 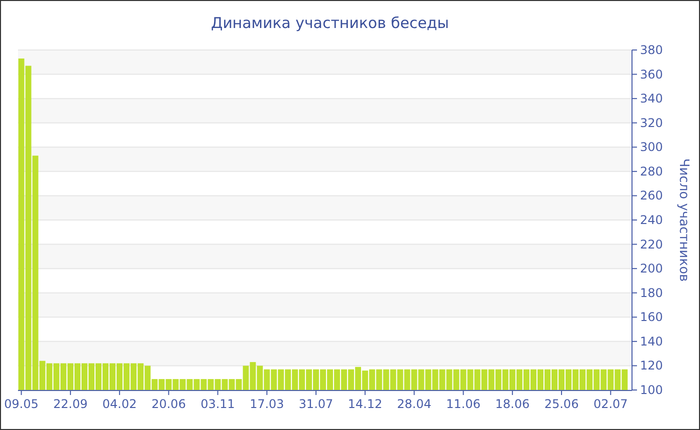 I want to click on y-tick-label: 240, so click(x=651, y=220).